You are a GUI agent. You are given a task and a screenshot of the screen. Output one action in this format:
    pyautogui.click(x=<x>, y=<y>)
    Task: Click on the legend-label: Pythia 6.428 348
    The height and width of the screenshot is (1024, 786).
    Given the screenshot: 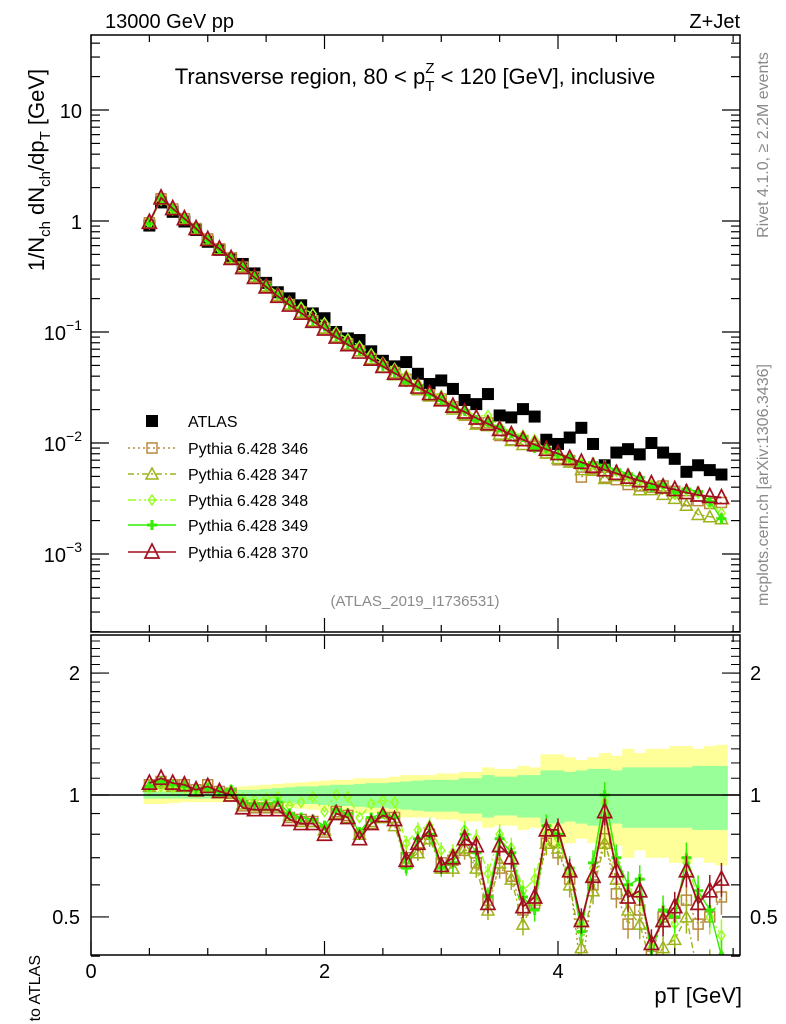 What is the action you would take?
    pyautogui.click(x=248, y=501)
    